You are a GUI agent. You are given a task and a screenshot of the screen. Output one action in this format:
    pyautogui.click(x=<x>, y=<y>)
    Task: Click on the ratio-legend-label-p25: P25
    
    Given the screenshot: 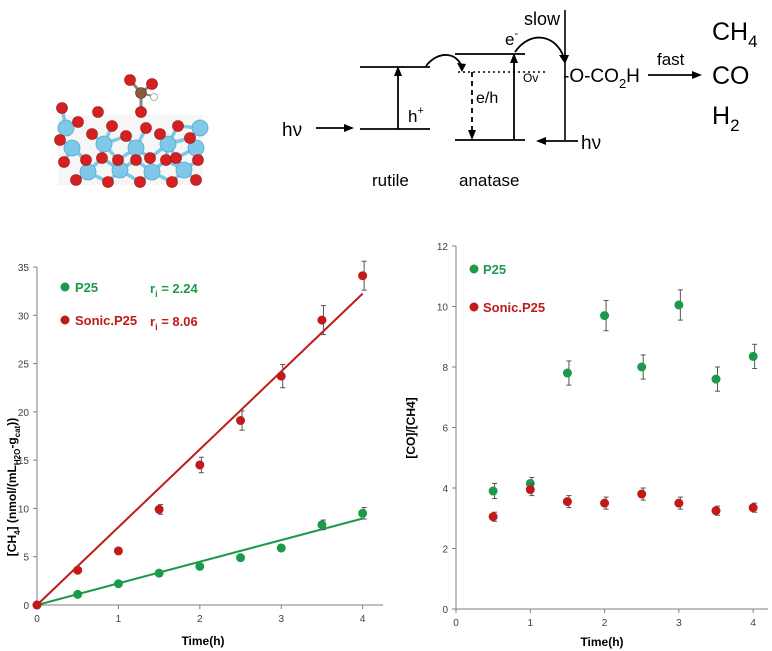 What is the action you would take?
    pyautogui.click(x=494, y=269)
    